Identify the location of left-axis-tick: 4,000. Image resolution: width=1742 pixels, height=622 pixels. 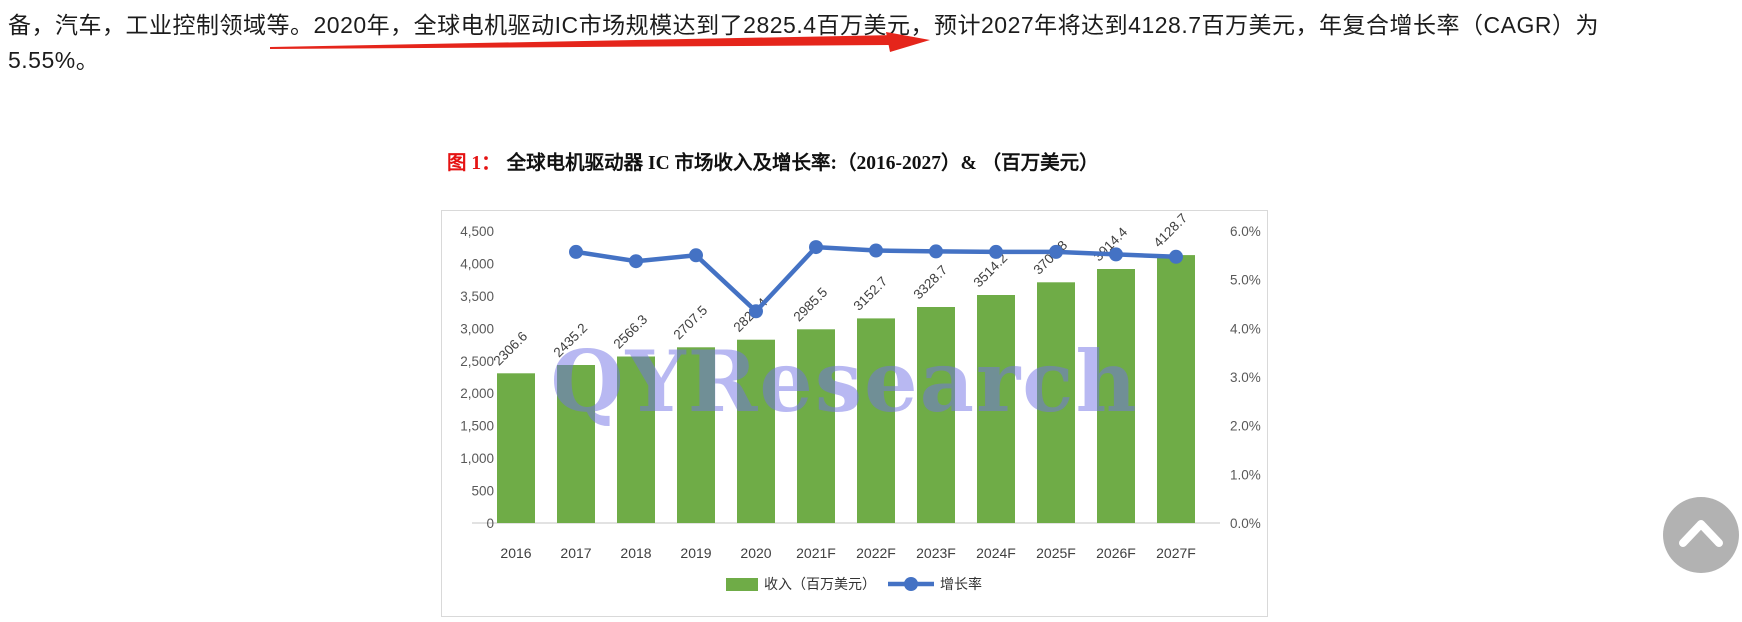
(477, 263).